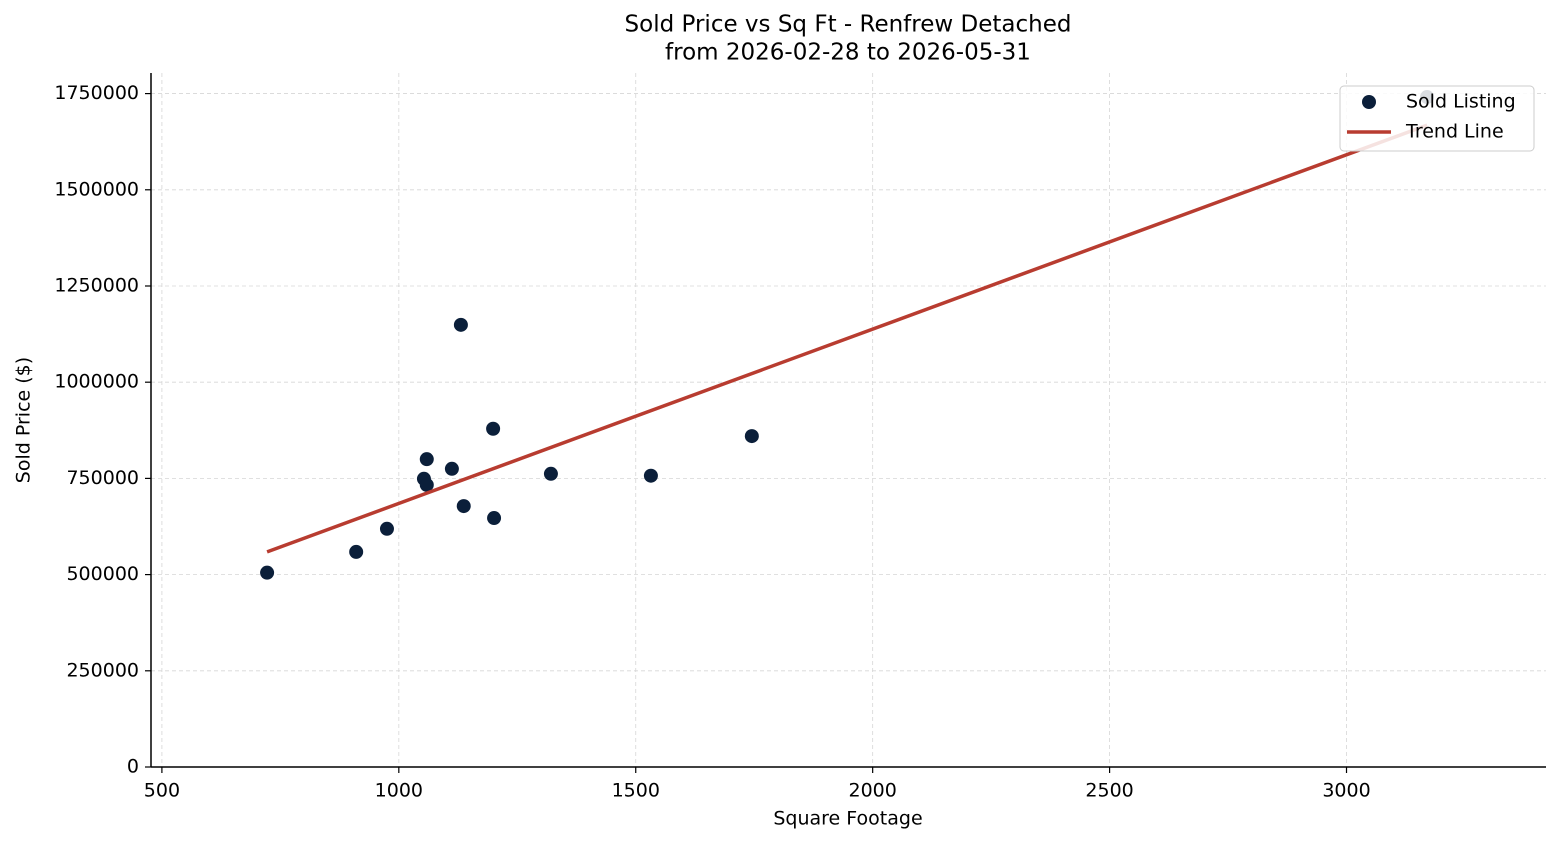 This screenshot has height=845, width=1560. What do you see at coordinates (1461, 102) in the screenshot?
I see `legend-label: Sold Listing` at bounding box center [1461, 102].